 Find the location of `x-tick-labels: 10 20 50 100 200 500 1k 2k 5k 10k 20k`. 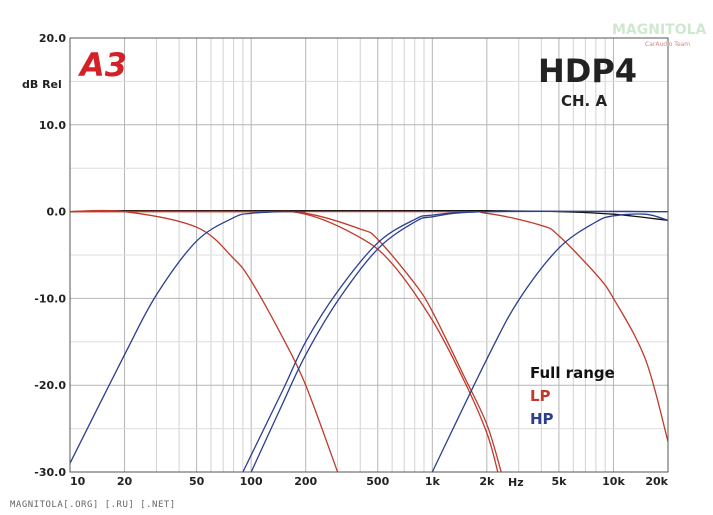

x-tick-labels: 10 20 50 100 200 500 1k 2k 5k 10k 20k is located at coordinates (369, 481).